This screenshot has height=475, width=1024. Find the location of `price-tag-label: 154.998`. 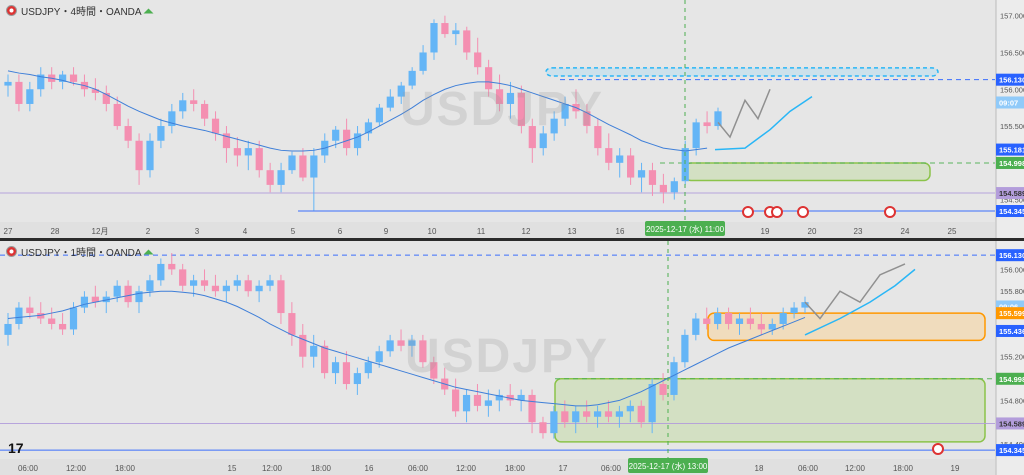

price-tag-label: 154.998 is located at coordinates (1011, 379).